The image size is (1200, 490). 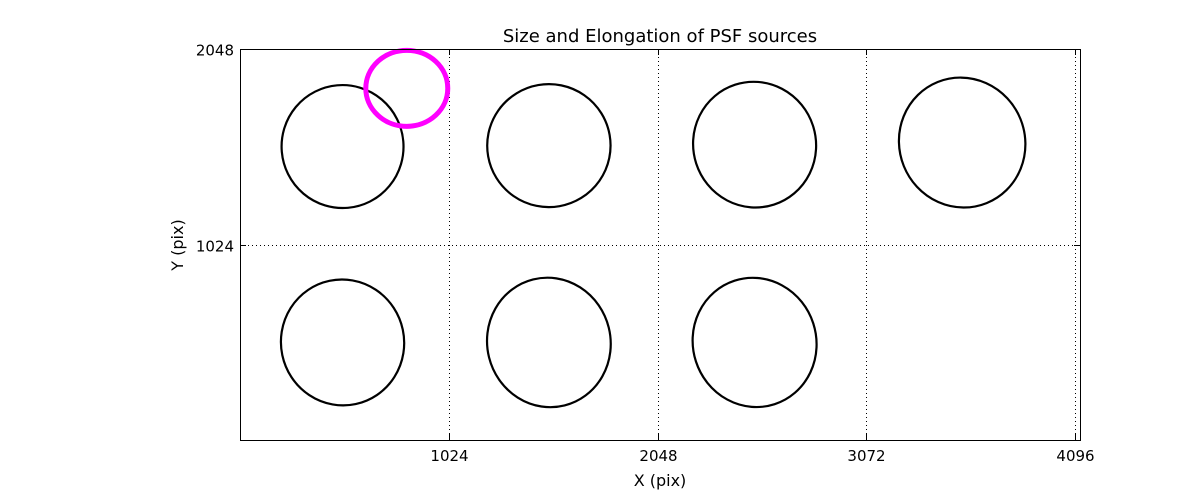 I want to click on x-tick-label: 1024, so click(x=449, y=456).